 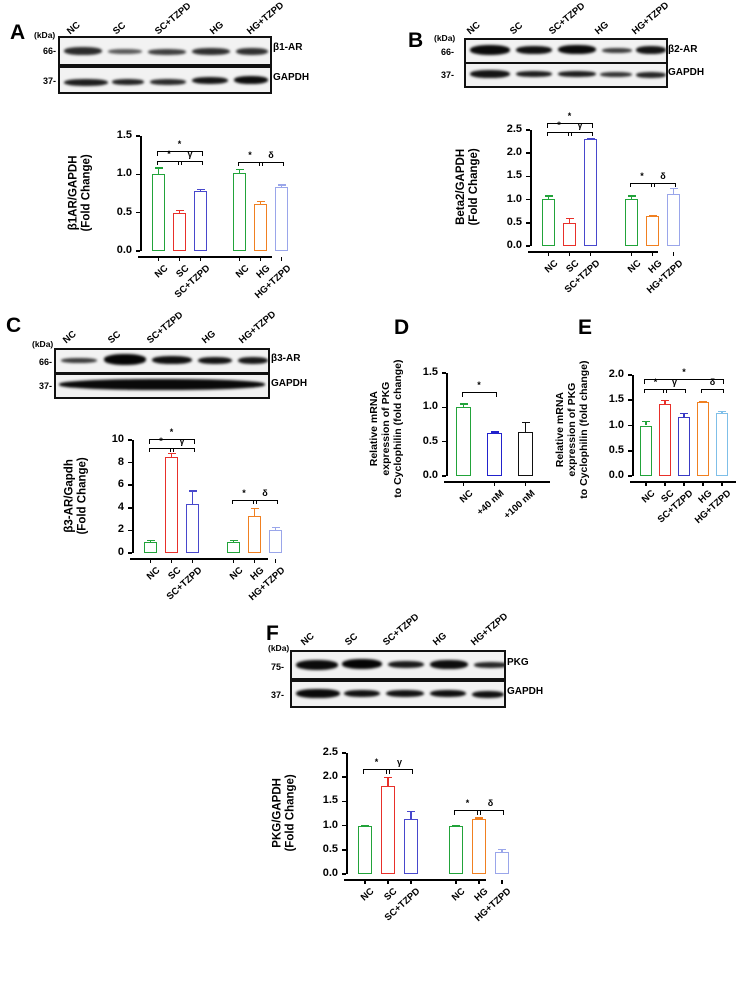 What do you see at coordinates (567, 19) in the screenshot?
I see `lane-header-sctzpd: SC+TZPD` at bounding box center [567, 19].